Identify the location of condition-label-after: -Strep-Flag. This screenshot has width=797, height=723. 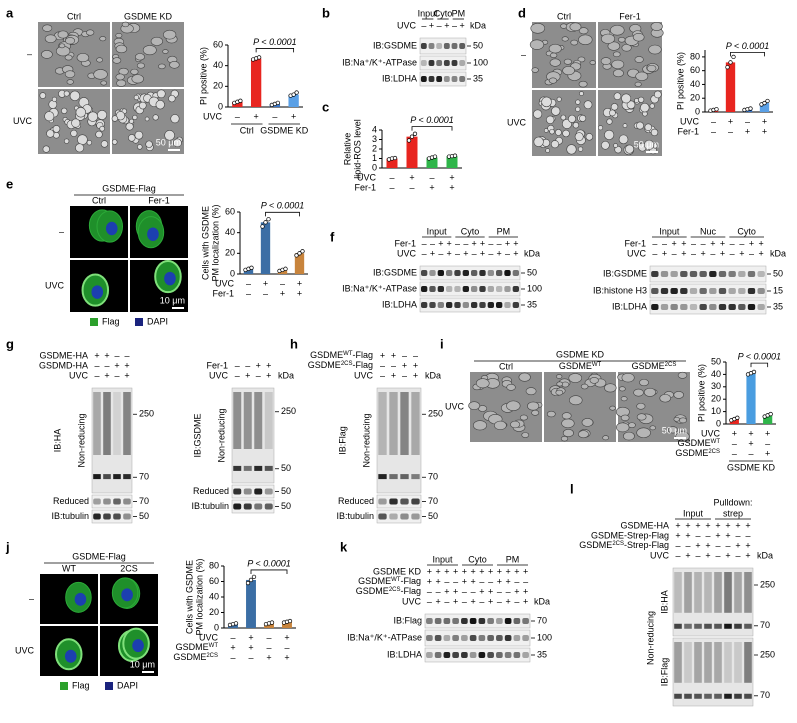
(646, 545).